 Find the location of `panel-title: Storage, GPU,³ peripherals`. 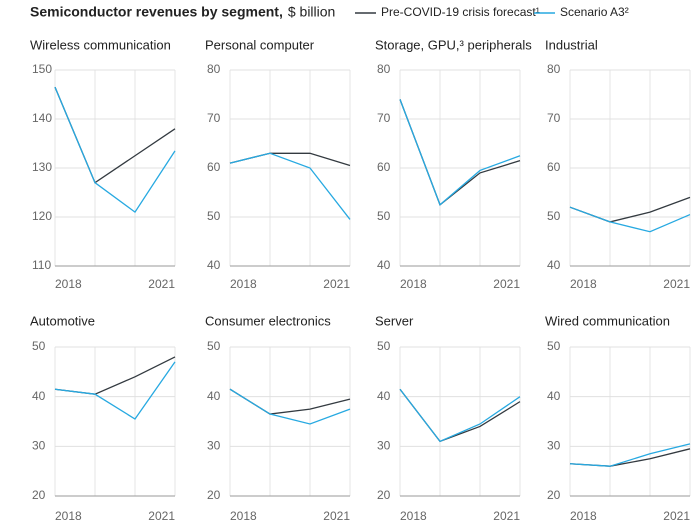

panel-title: Storage, GPU,³ peripherals is located at coordinates (453, 44).